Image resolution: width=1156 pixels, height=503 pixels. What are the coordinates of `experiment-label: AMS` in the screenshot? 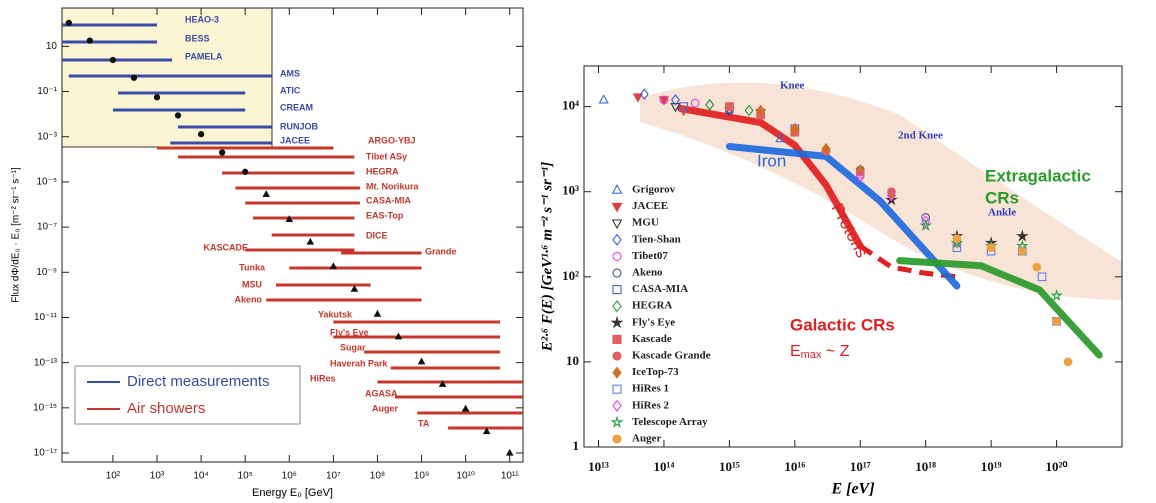 It's located at (290, 73).